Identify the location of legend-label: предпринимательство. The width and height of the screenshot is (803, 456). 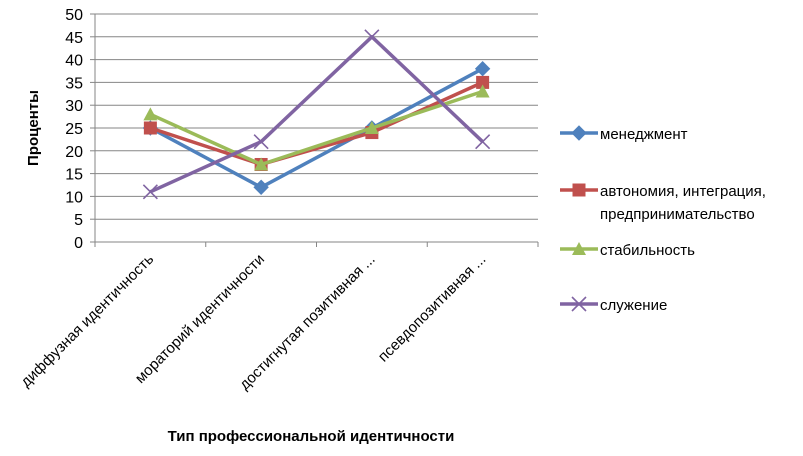
(677, 214).